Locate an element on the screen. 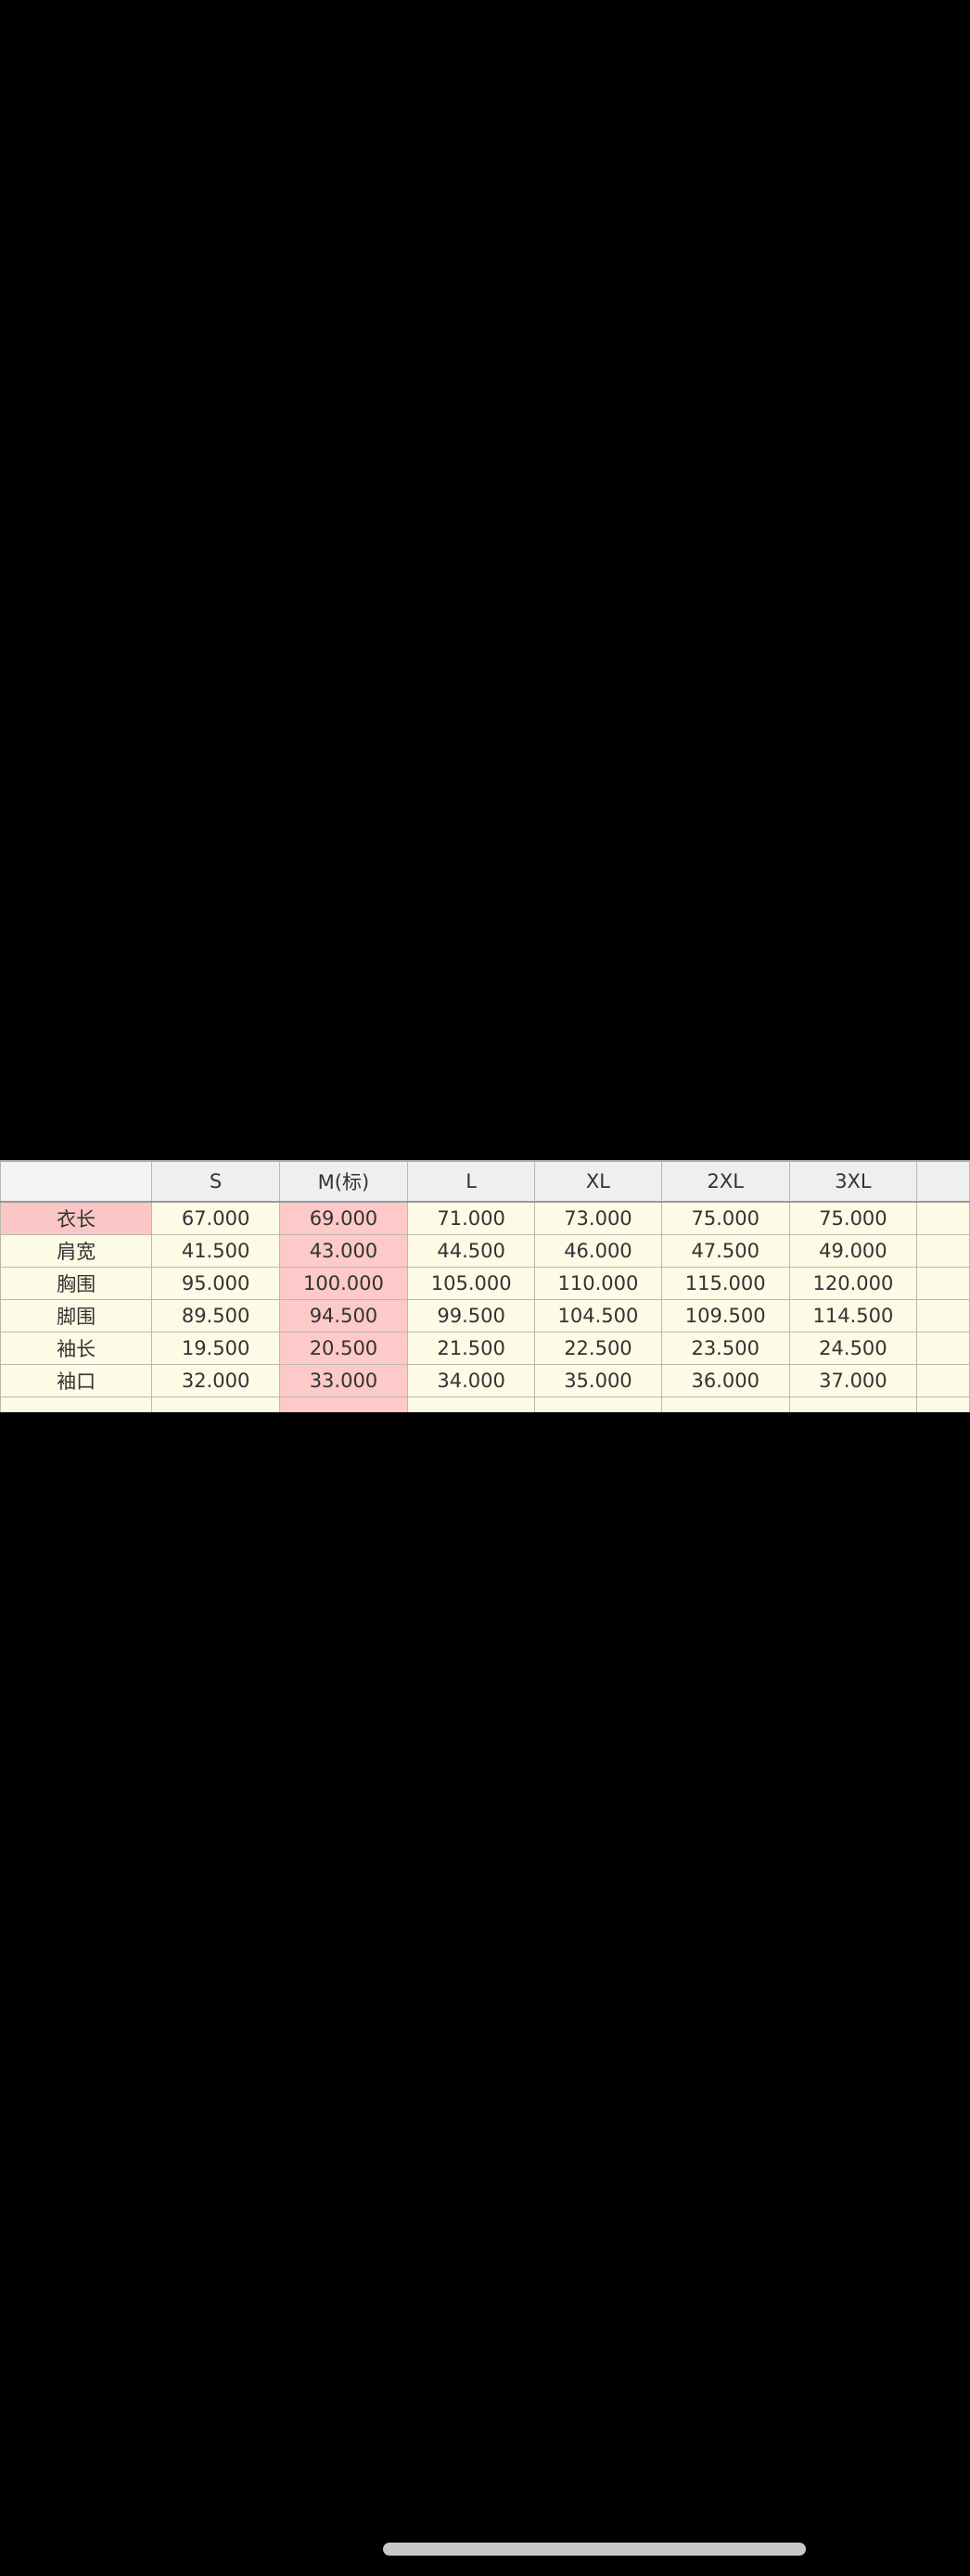 The image size is (970, 2576). table-cell: 32.000 is located at coordinates (215, 1380).